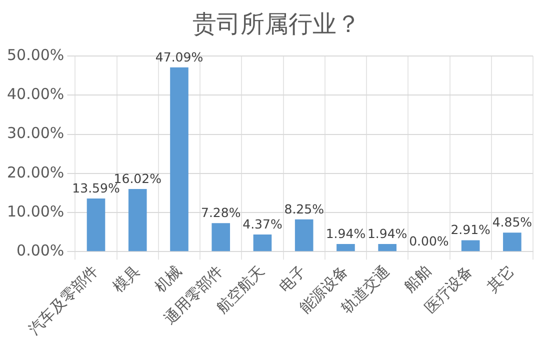 The width and height of the screenshot is (553, 342). What do you see at coordinates (221, 212) in the screenshot?
I see `data-label: 7.28%` at bounding box center [221, 212].